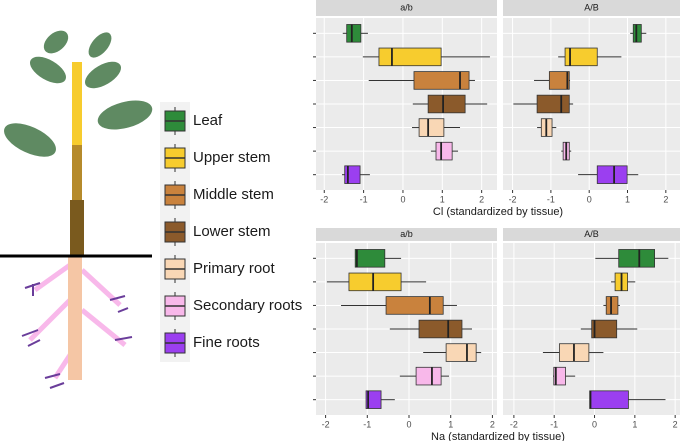  Describe the element at coordinates (498, 212) in the screenshot. I see `x-axis-label: Cl (standardized by tissue)` at that location.